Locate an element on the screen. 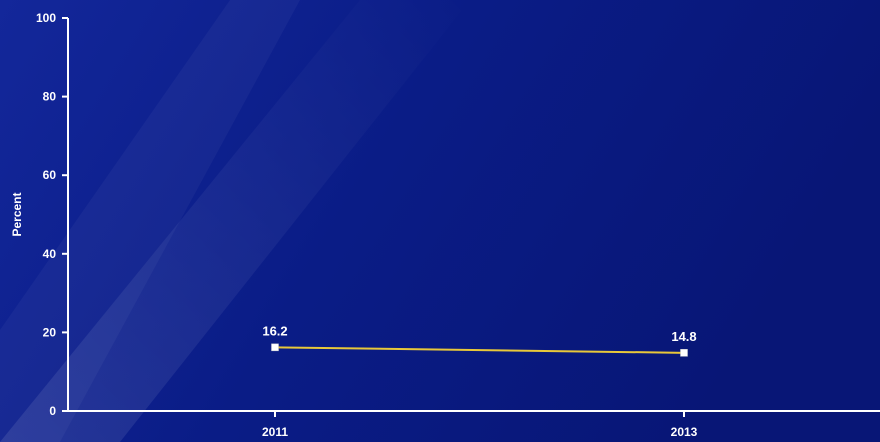 Image resolution: width=880 pixels, height=442 pixels. x-tick-label: 2011 is located at coordinates (275, 432).